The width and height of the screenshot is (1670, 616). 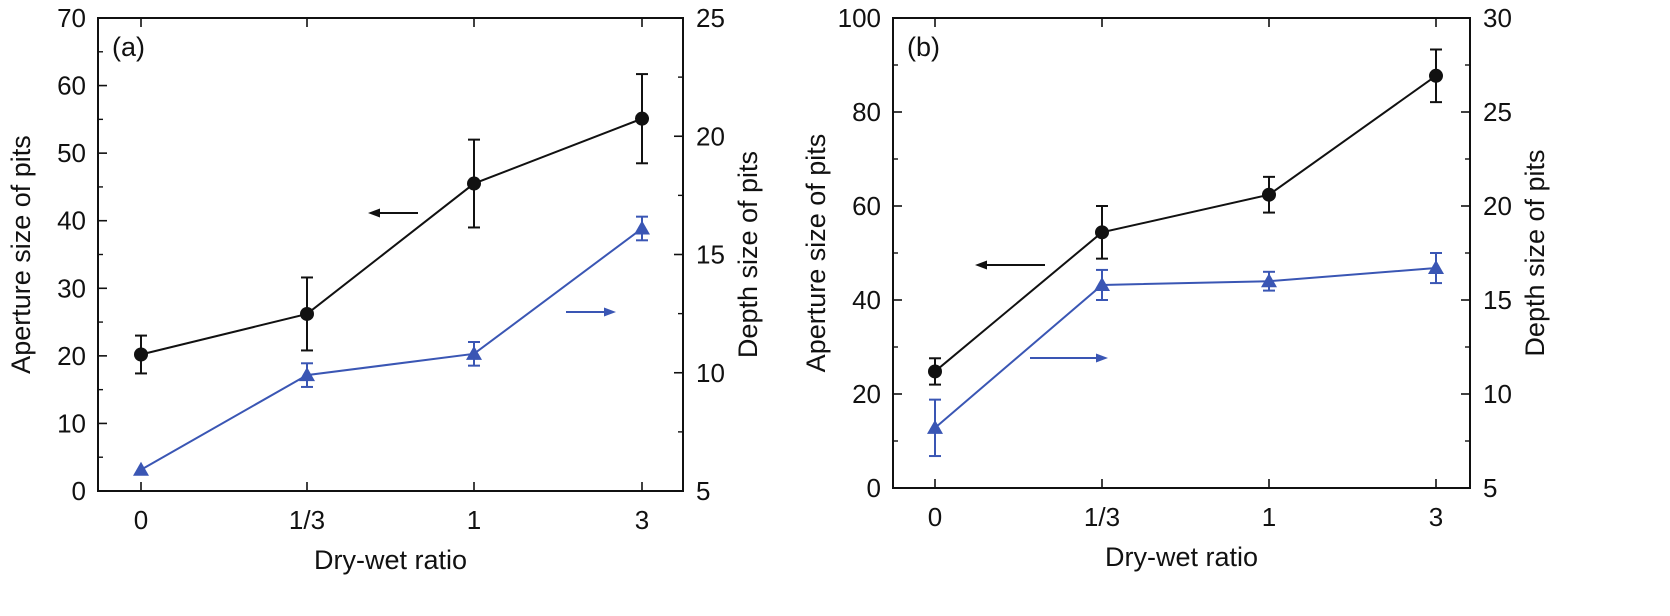 I want to click on chart-1-left-tick-label: 20, so click(x=71, y=356).